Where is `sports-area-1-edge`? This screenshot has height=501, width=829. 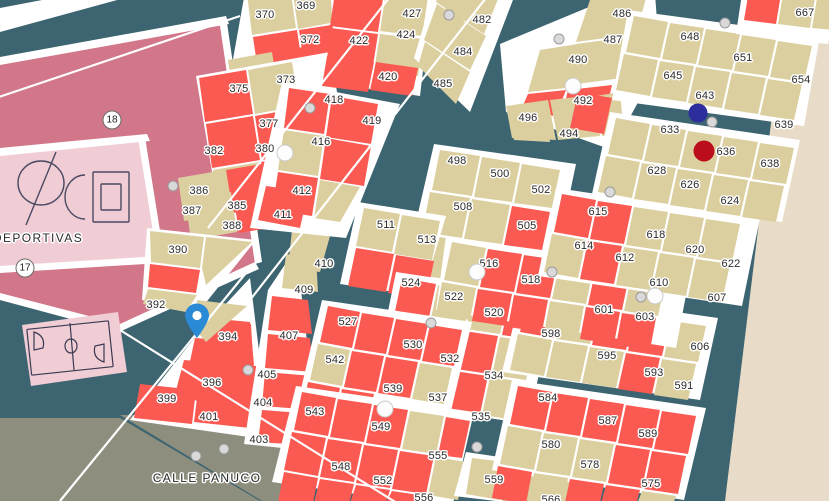
sports-area-1-edge is located at coordinates (75, 145).